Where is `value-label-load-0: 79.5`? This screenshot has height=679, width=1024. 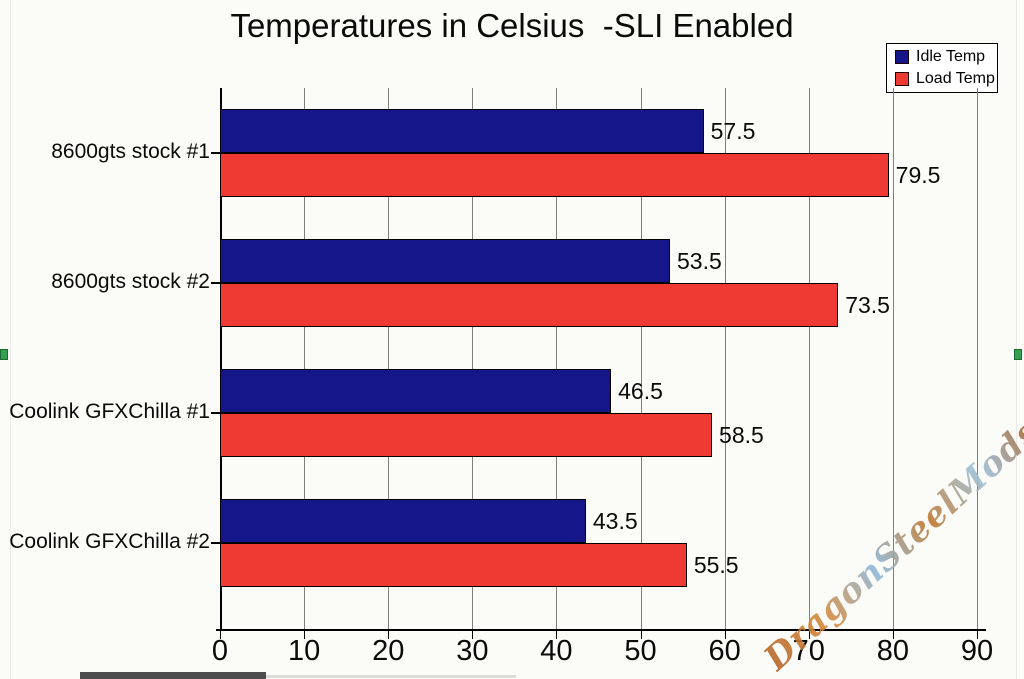 value-label-load-0: 79.5 is located at coordinates (918, 175).